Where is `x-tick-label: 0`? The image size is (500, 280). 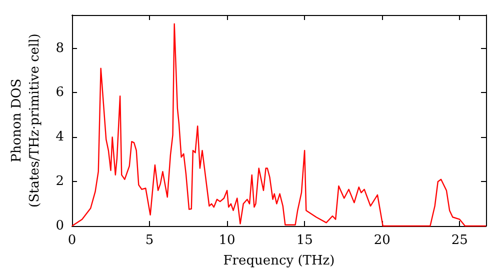
x-tick-label: 0 is located at coordinates (72, 240).